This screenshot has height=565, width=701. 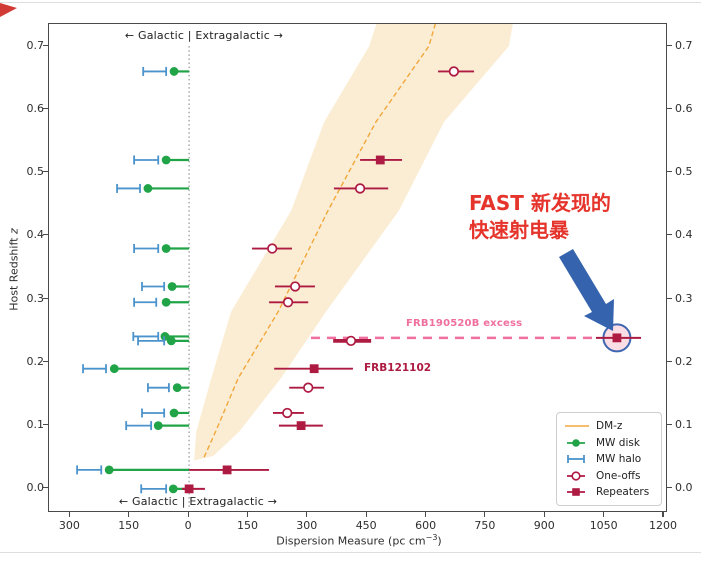 I want to click on legend-label: Repeaters, so click(x=623, y=492).